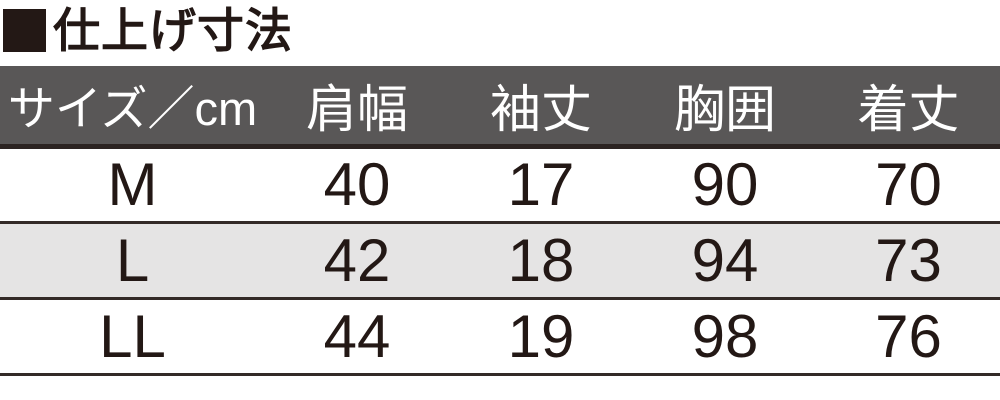 The height and width of the screenshot is (400, 1000). What do you see at coordinates (132, 185) in the screenshot?
I see `cell-size-label: M` at bounding box center [132, 185].